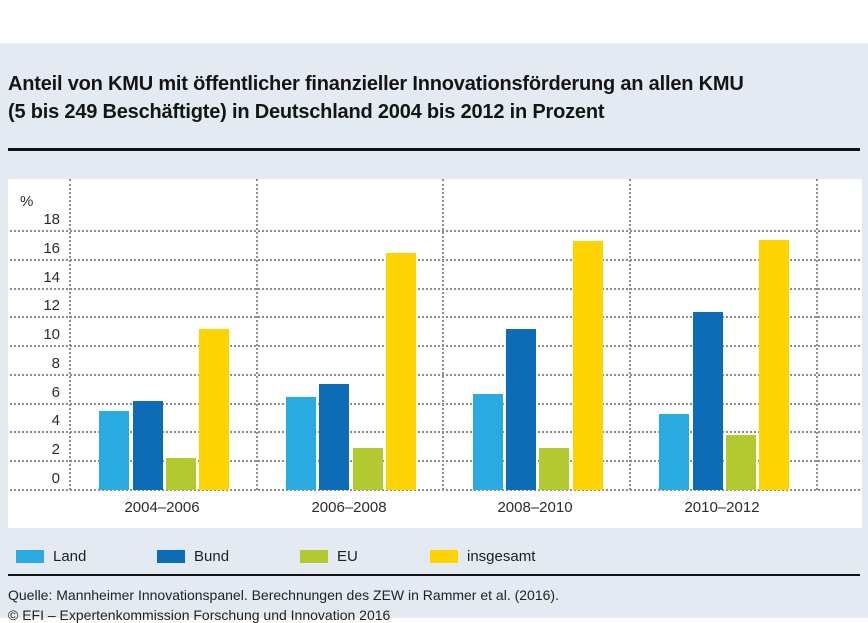 The height and width of the screenshot is (623, 868). Describe the element at coordinates (708, 401) in the screenshot. I see `bar-bund-2010-2012` at that location.